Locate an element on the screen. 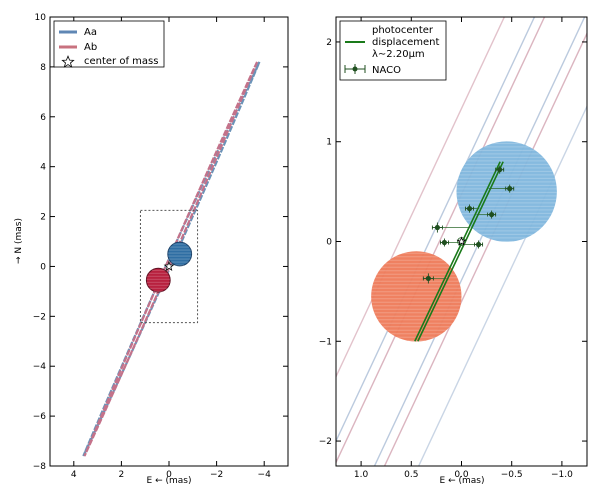 The width and height of the screenshot is (600, 486). left-y-axis-label: → N (mas) is located at coordinates (19, 241).